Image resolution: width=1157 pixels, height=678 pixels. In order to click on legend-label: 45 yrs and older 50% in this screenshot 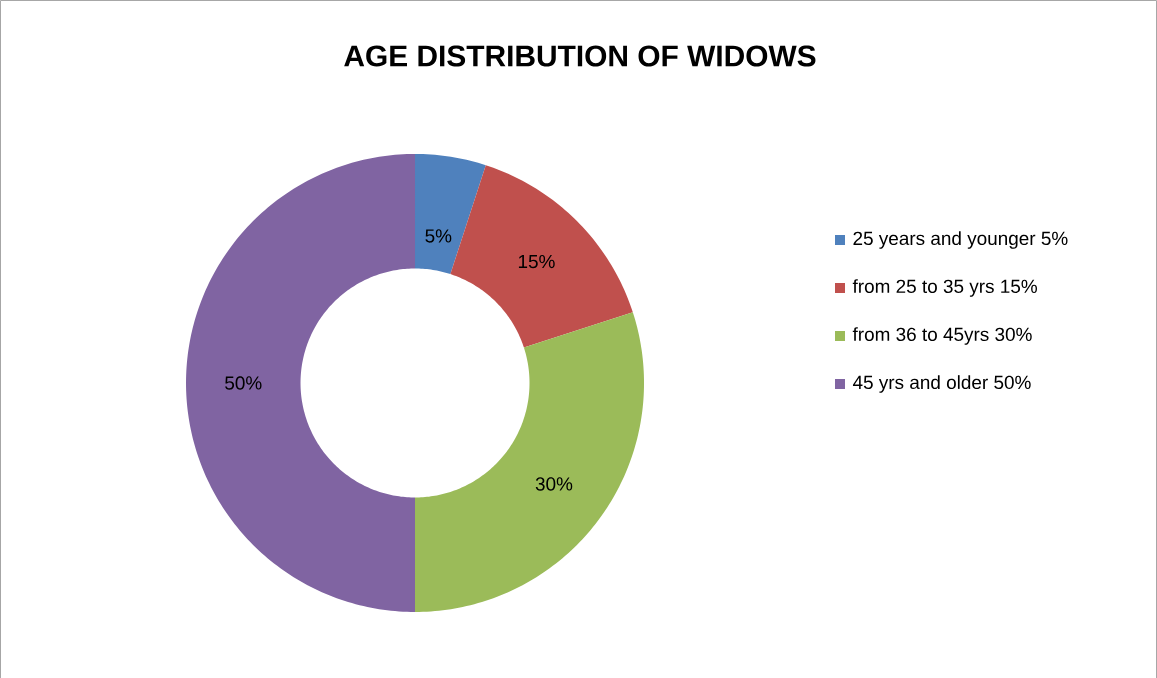, I will do `click(941, 383)`.